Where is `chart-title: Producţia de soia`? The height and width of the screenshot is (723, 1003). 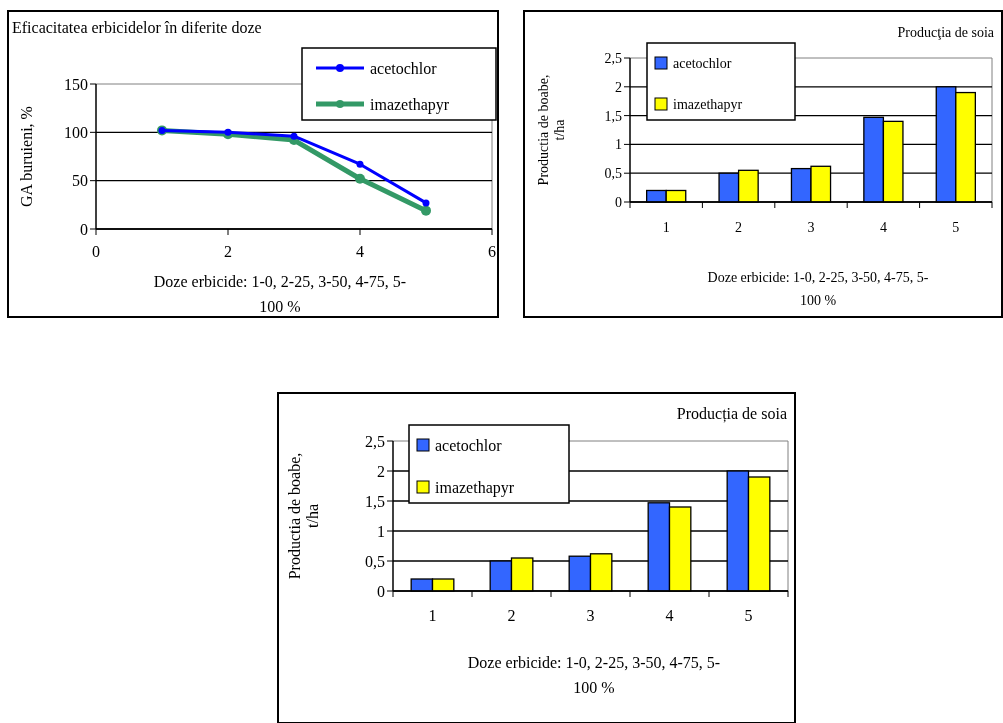 chart-title: Producţia de soia is located at coordinates (946, 32).